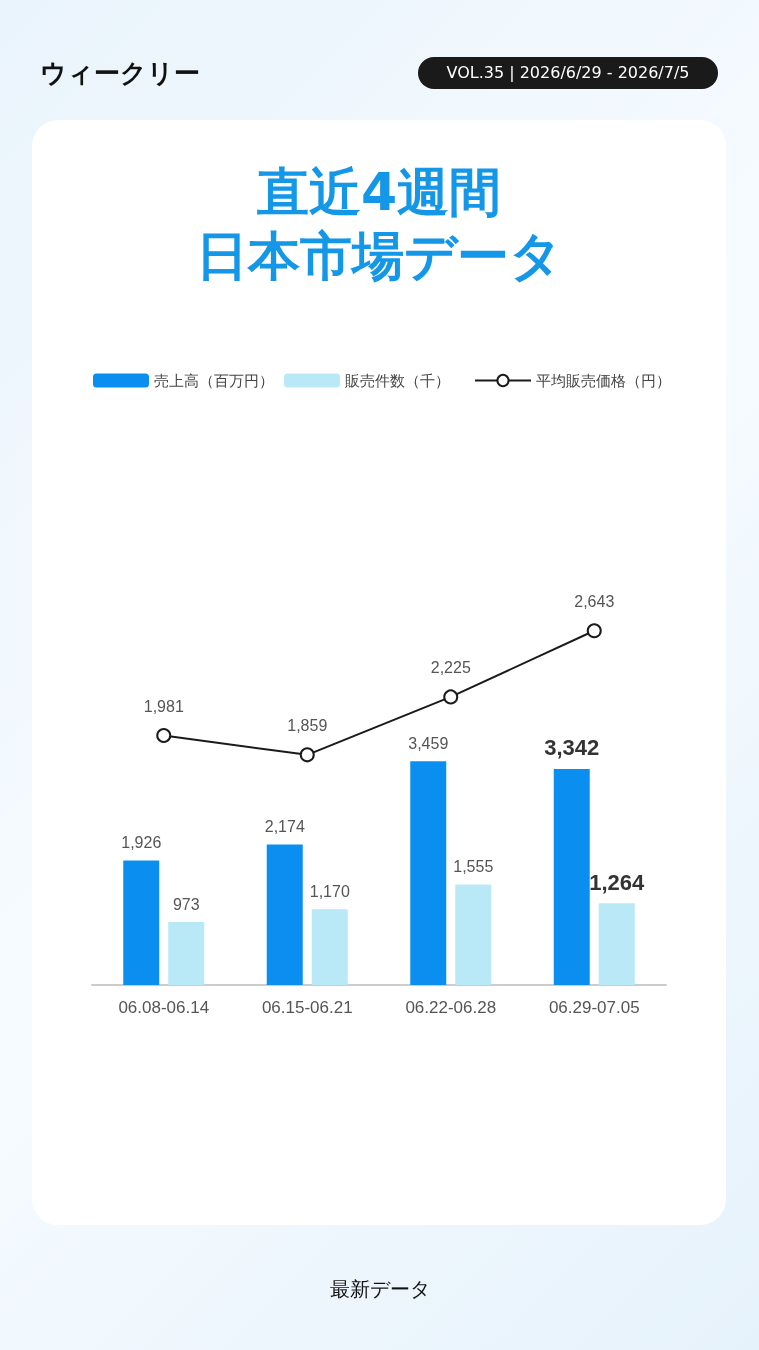  Describe the element at coordinates (307, 725) in the screenshot. I see `data-label: 1,859` at that location.